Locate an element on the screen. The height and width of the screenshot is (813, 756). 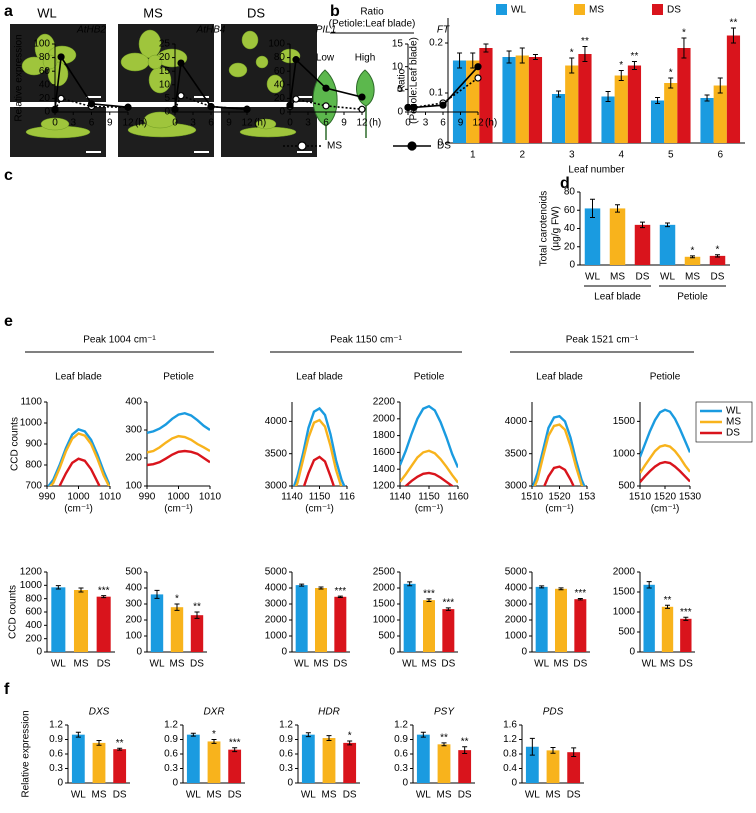
panel-label: a is located at coordinates (8, 11).